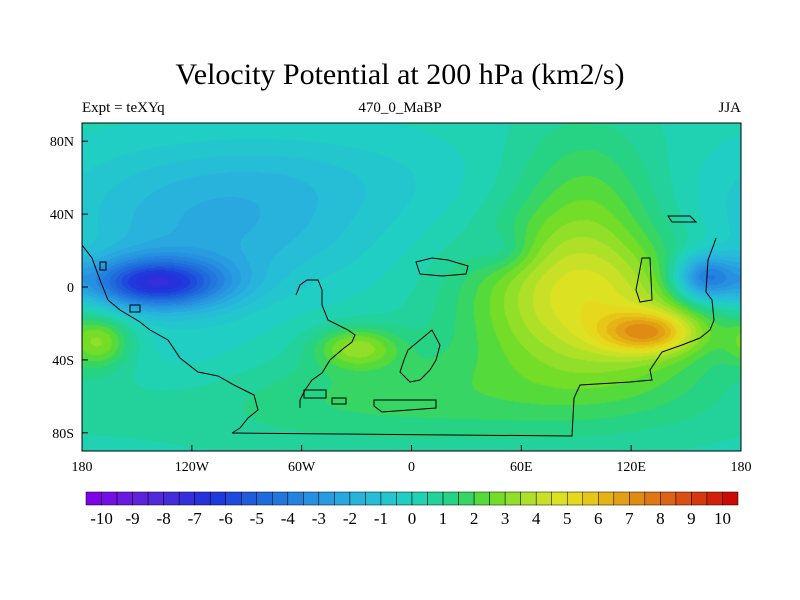  Describe the element at coordinates (63, 434) in the screenshot. I see `y-tick-label: 80S` at that location.